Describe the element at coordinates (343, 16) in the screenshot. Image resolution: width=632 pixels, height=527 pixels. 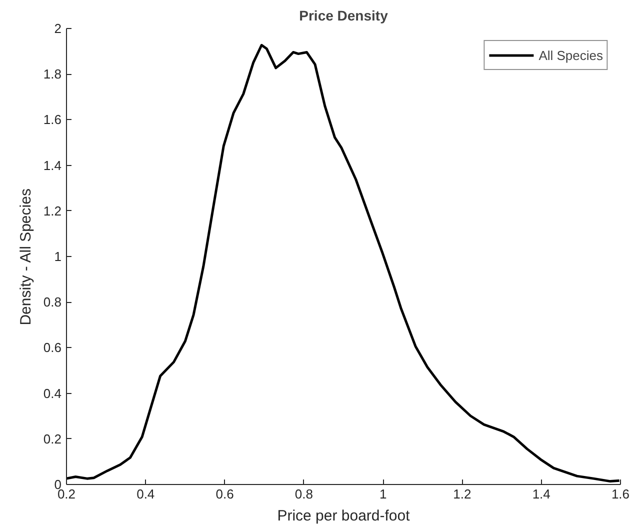
I see `chart-title: Price Density` at that location.